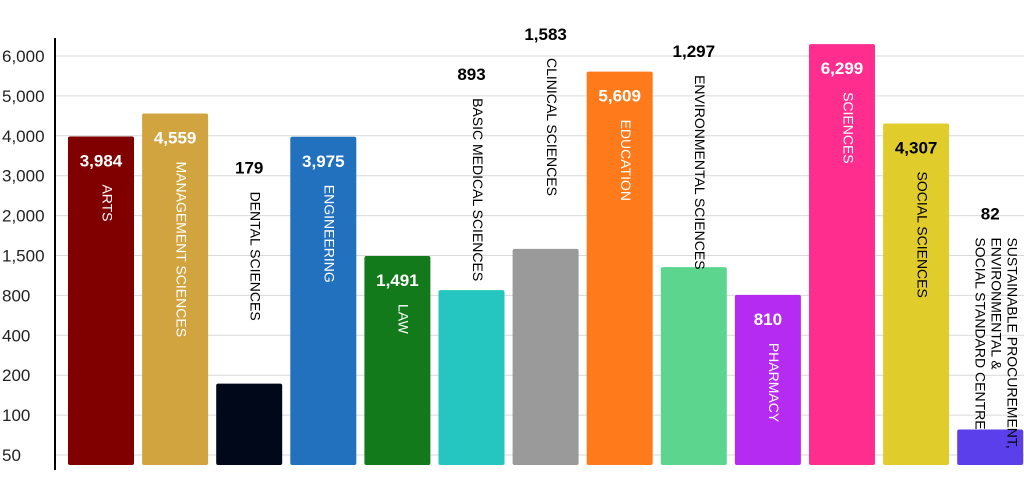 The width and height of the screenshot is (1024, 494). Describe the element at coordinates (1012, 342) in the screenshot. I see `bar-category-label: SUSTAINABLE PROCUREMENT,` at that location.